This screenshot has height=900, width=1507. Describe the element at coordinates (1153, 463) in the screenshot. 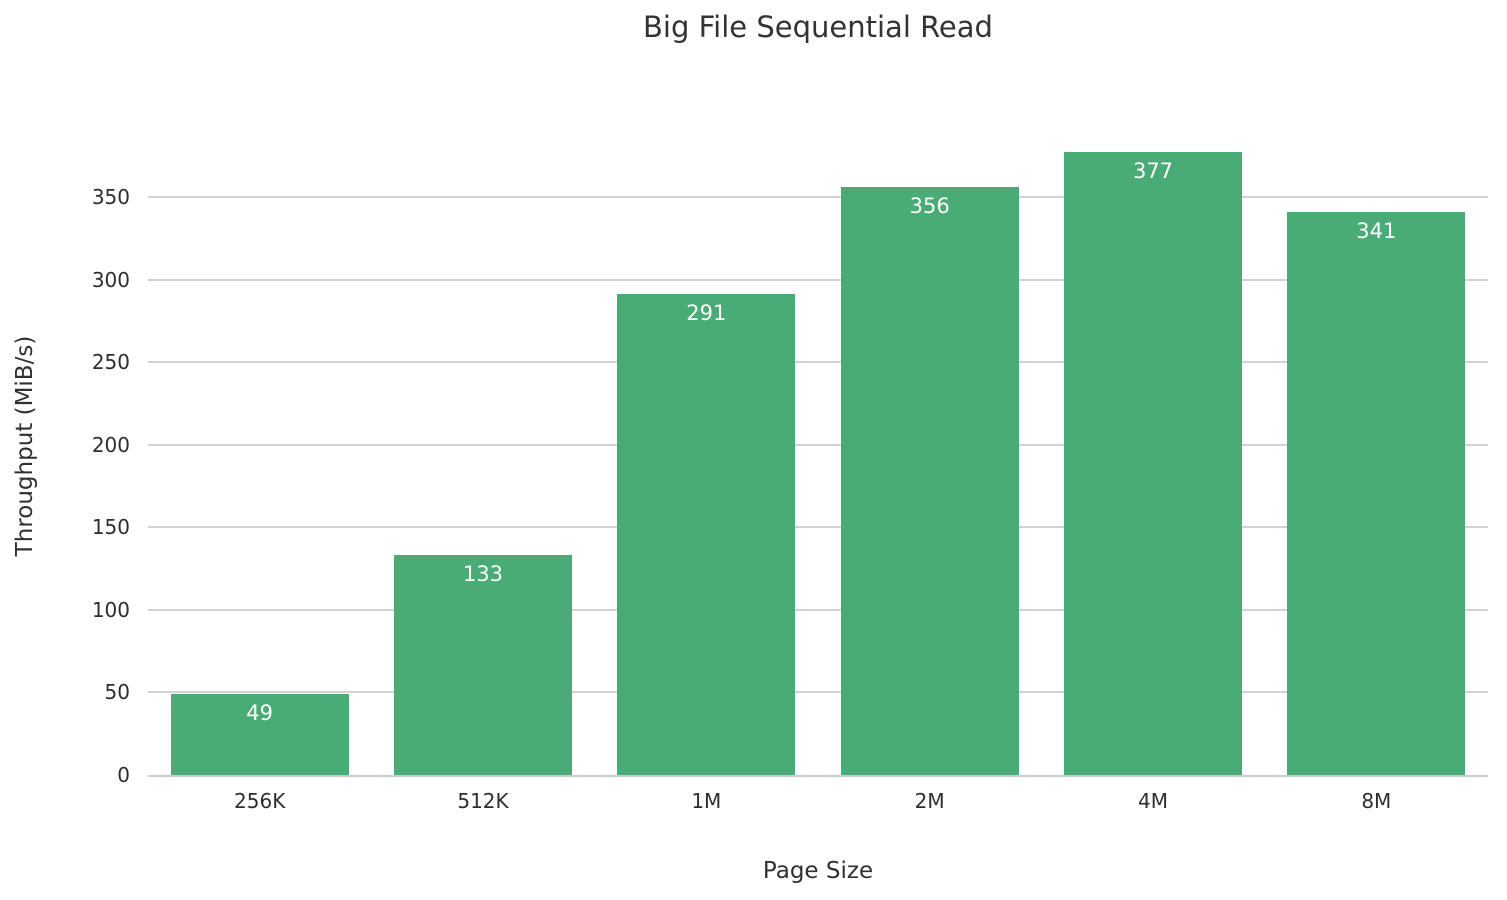

I see `bar-4M: 377` at that location.